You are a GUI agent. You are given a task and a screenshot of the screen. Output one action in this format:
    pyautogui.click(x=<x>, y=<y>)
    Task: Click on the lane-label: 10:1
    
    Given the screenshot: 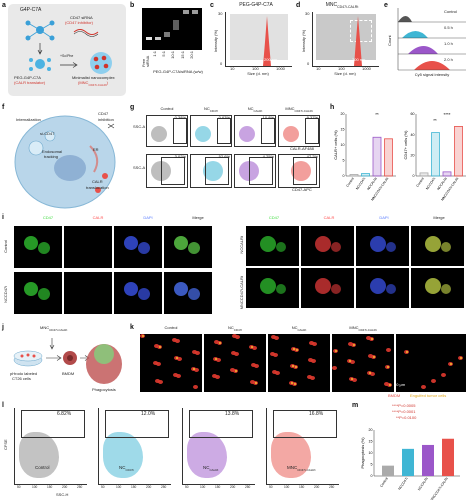 What is the action you would take?
    pyautogui.click(x=172, y=55)
    